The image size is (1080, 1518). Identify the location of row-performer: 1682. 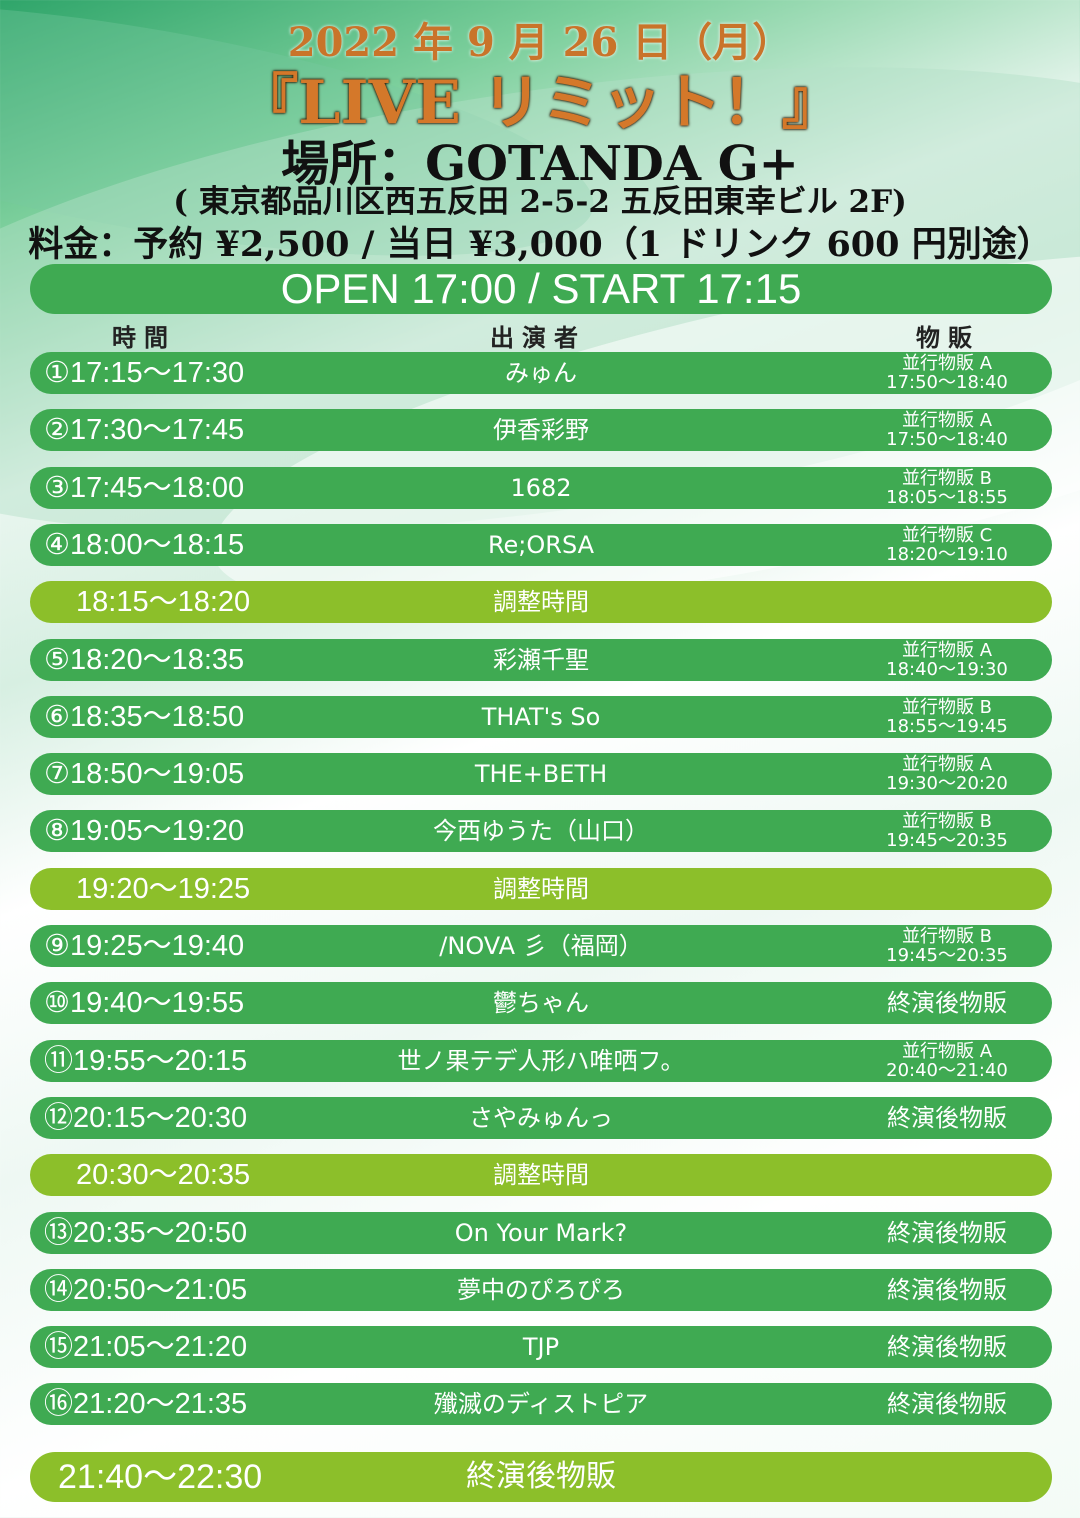
(541, 488).